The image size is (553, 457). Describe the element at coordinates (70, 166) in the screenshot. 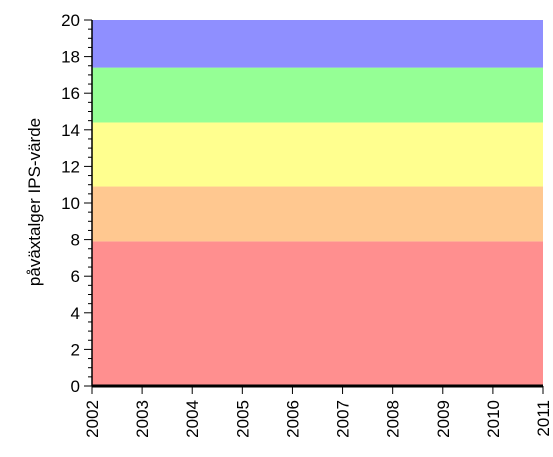

I see `y-tick-label: 12` at that location.